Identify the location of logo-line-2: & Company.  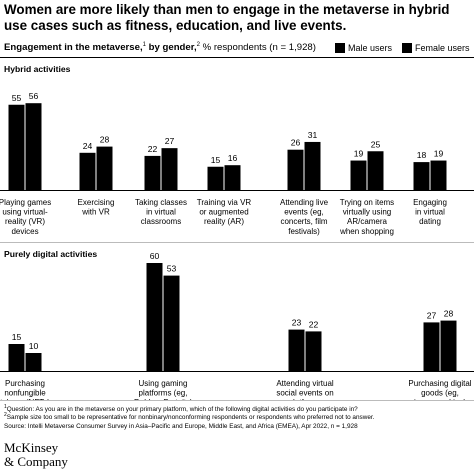
(36, 461).